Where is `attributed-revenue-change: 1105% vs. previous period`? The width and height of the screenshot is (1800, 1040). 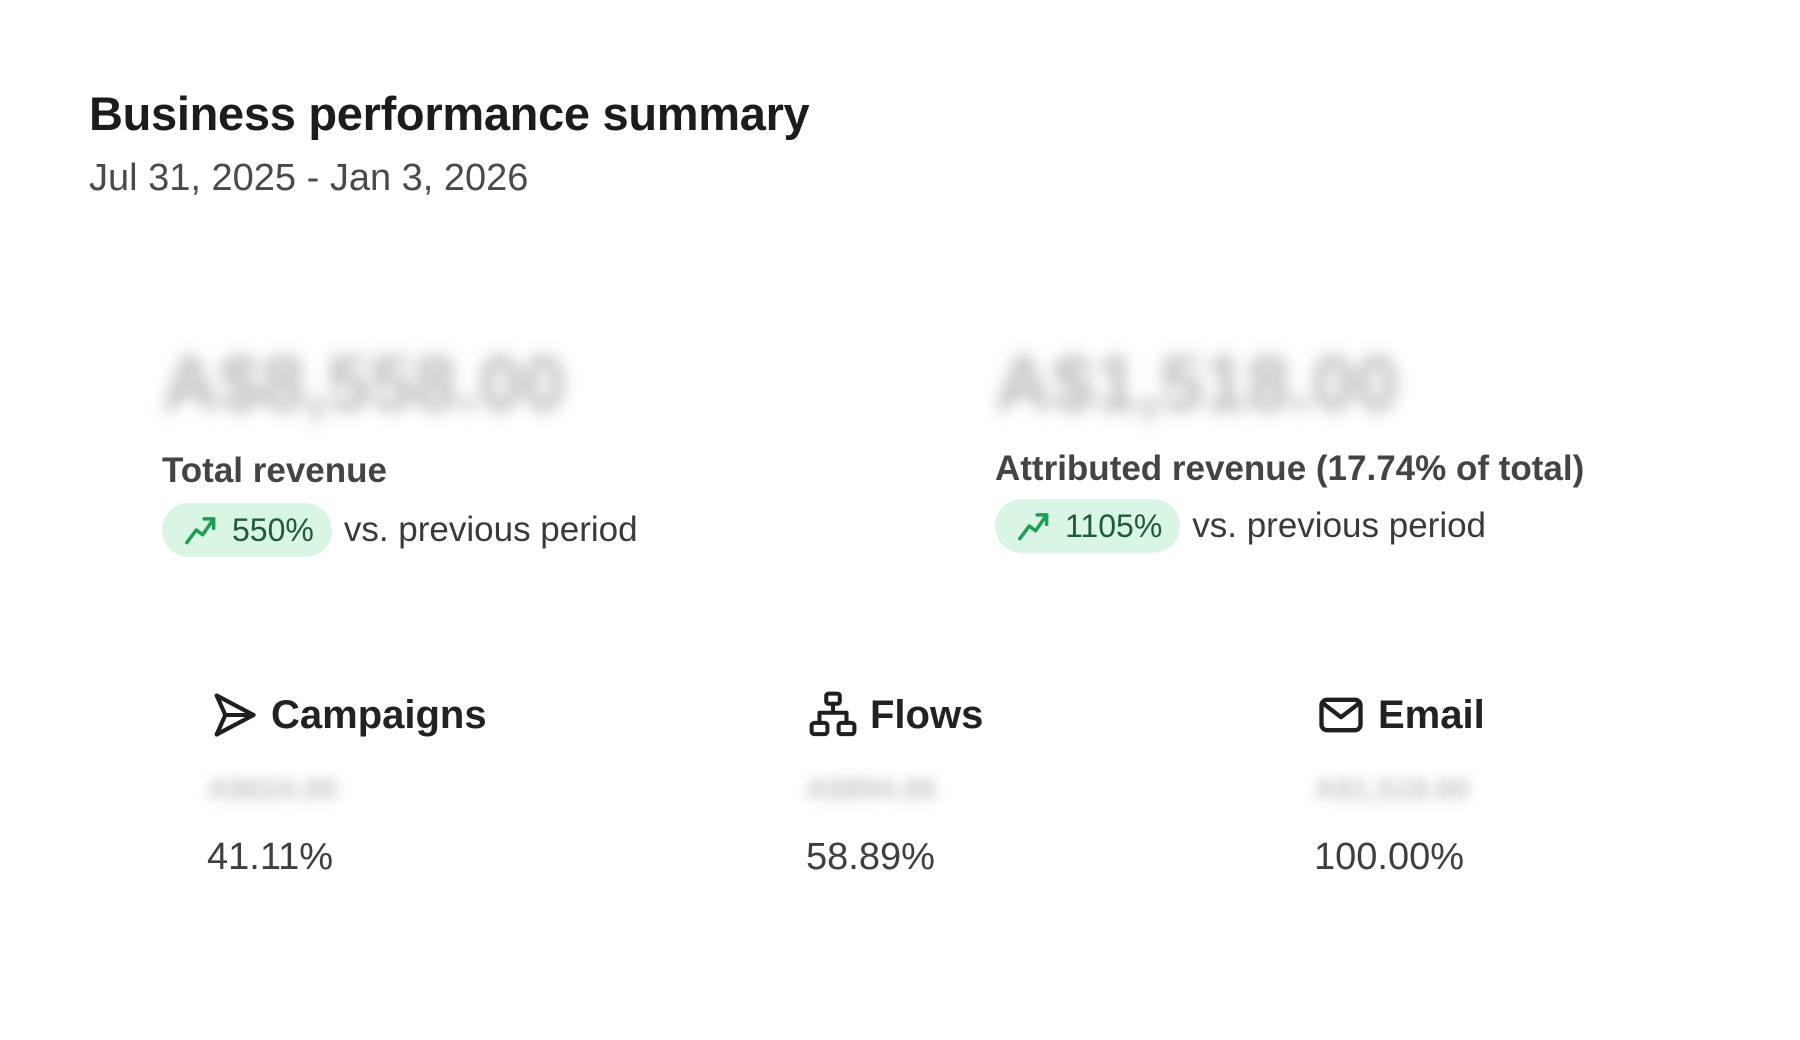
attributed-revenue-change: 1105% vs. previous period is located at coordinates (1289, 526).